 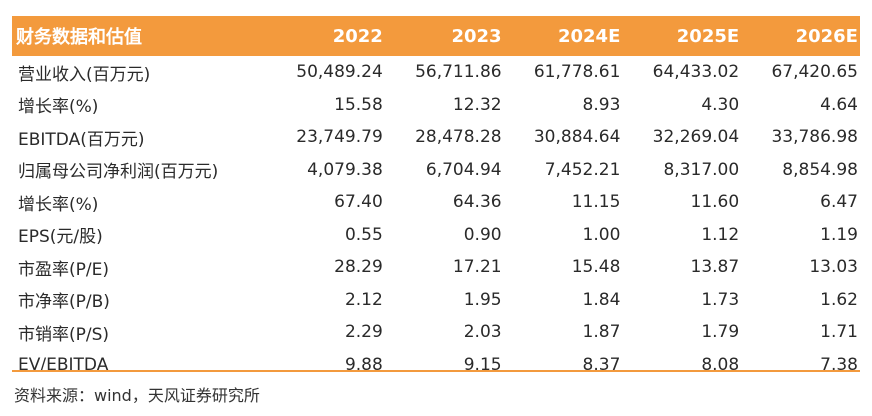 I want to click on table-cell: 2.12, so click(x=363, y=299).